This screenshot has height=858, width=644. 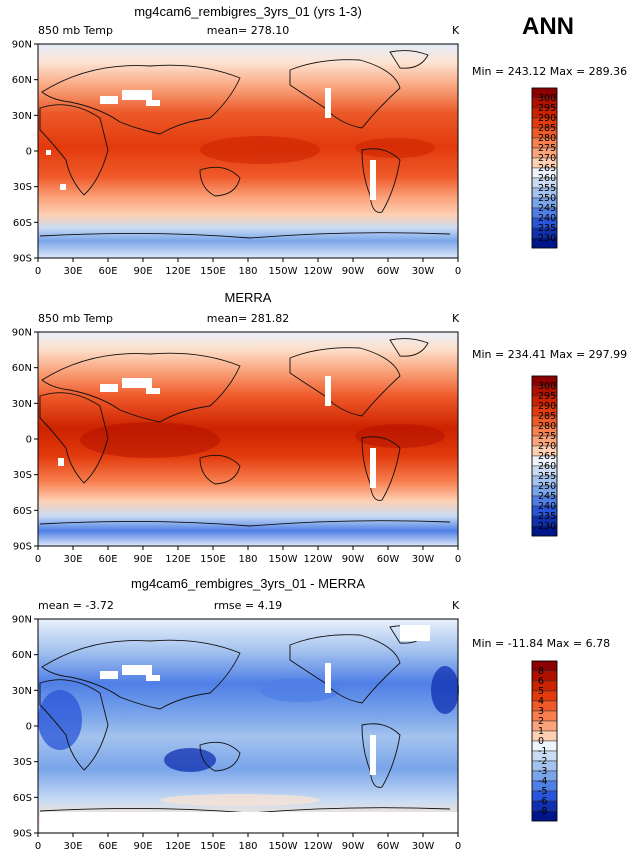 I want to click on diff-mean-label: mean = -3.72, so click(x=76, y=605).